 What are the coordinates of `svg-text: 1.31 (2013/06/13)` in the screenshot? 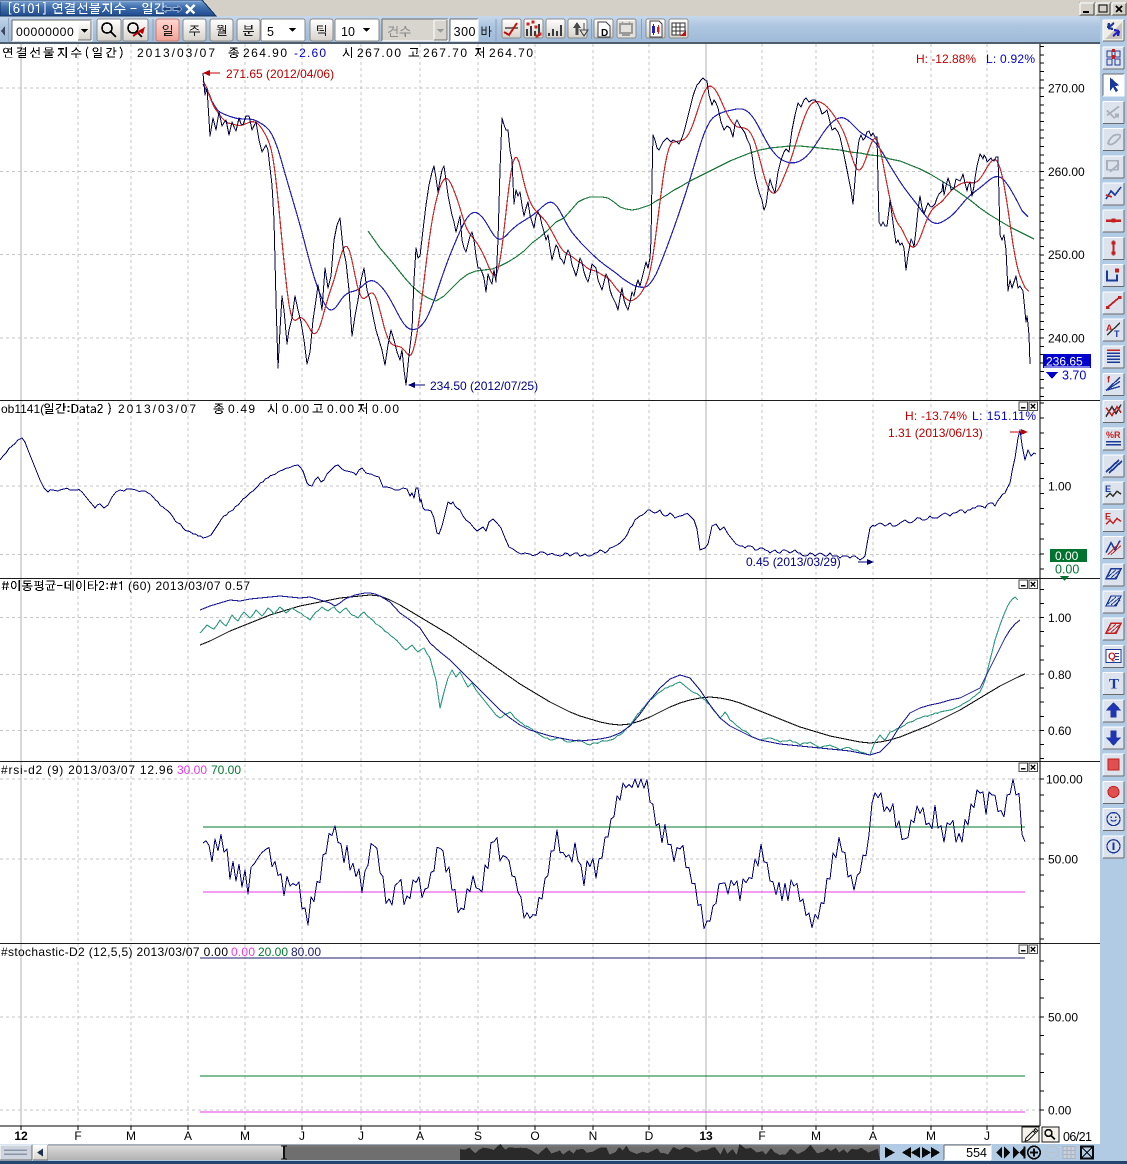 It's located at (935, 433).